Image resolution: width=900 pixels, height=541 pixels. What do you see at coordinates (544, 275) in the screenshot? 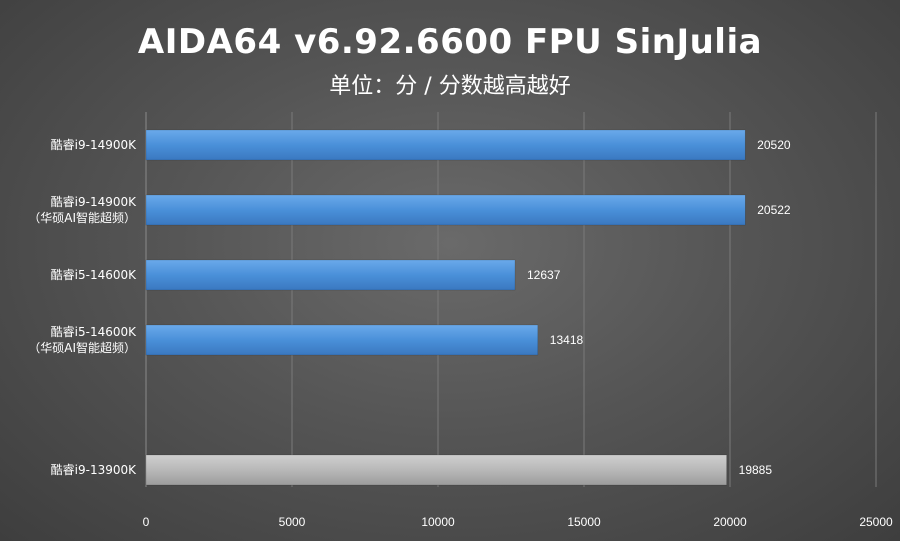
I see `data-label: 12637` at bounding box center [544, 275].